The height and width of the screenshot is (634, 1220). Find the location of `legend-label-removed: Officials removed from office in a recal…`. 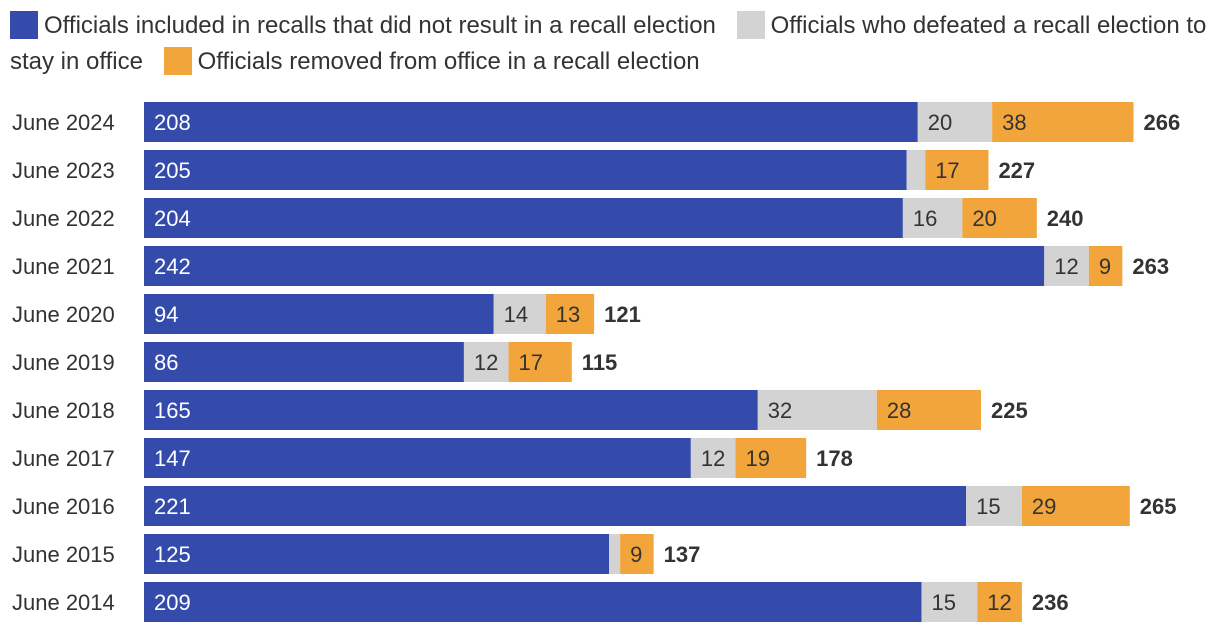

legend-label-removed: Officials removed from office in a recal… is located at coordinates (448, 61).